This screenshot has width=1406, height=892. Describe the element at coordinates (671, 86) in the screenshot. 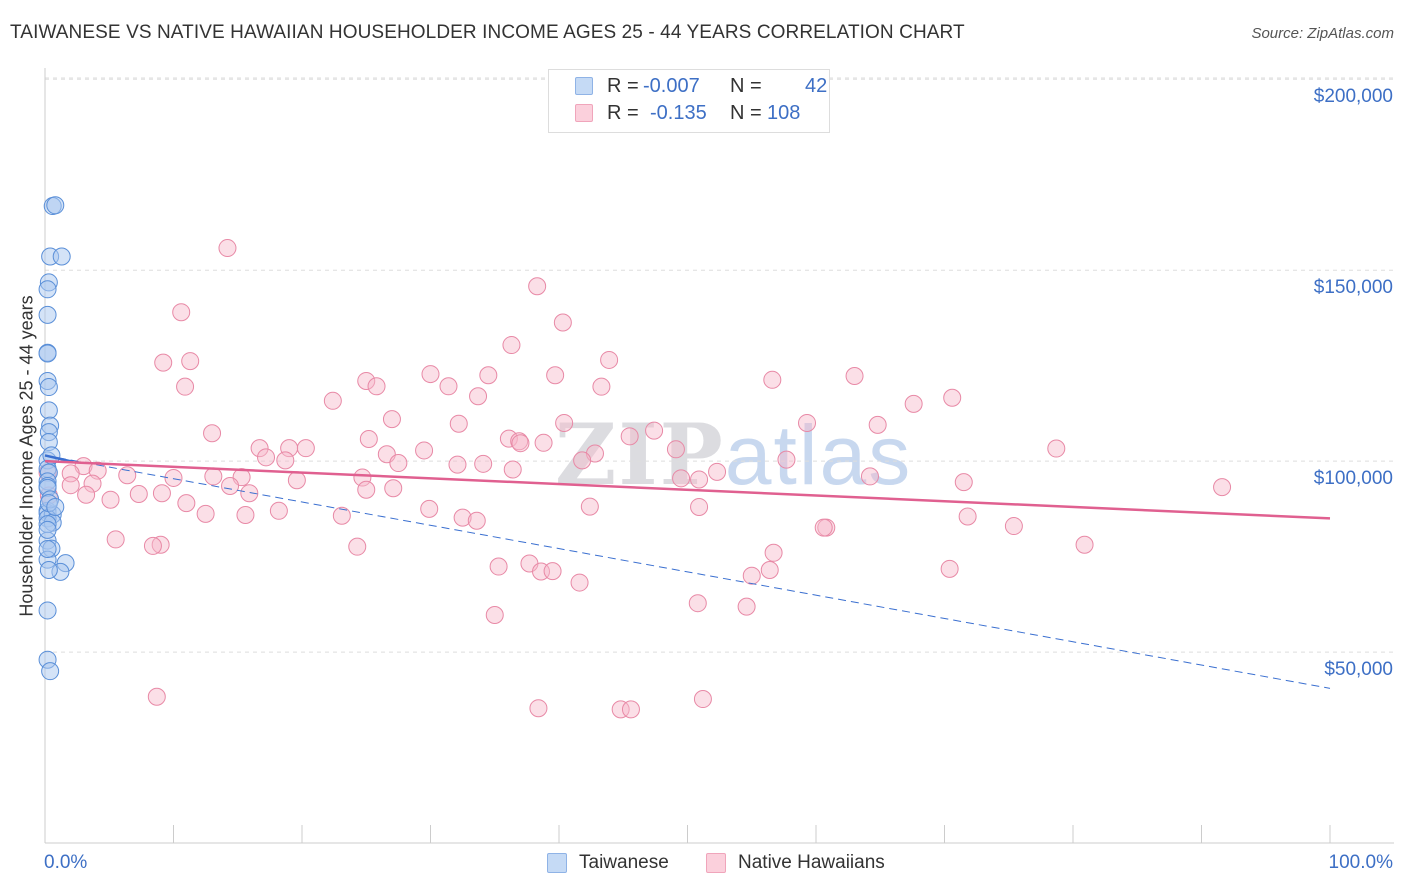

I see `legend-r-value: -0.007` at that location.